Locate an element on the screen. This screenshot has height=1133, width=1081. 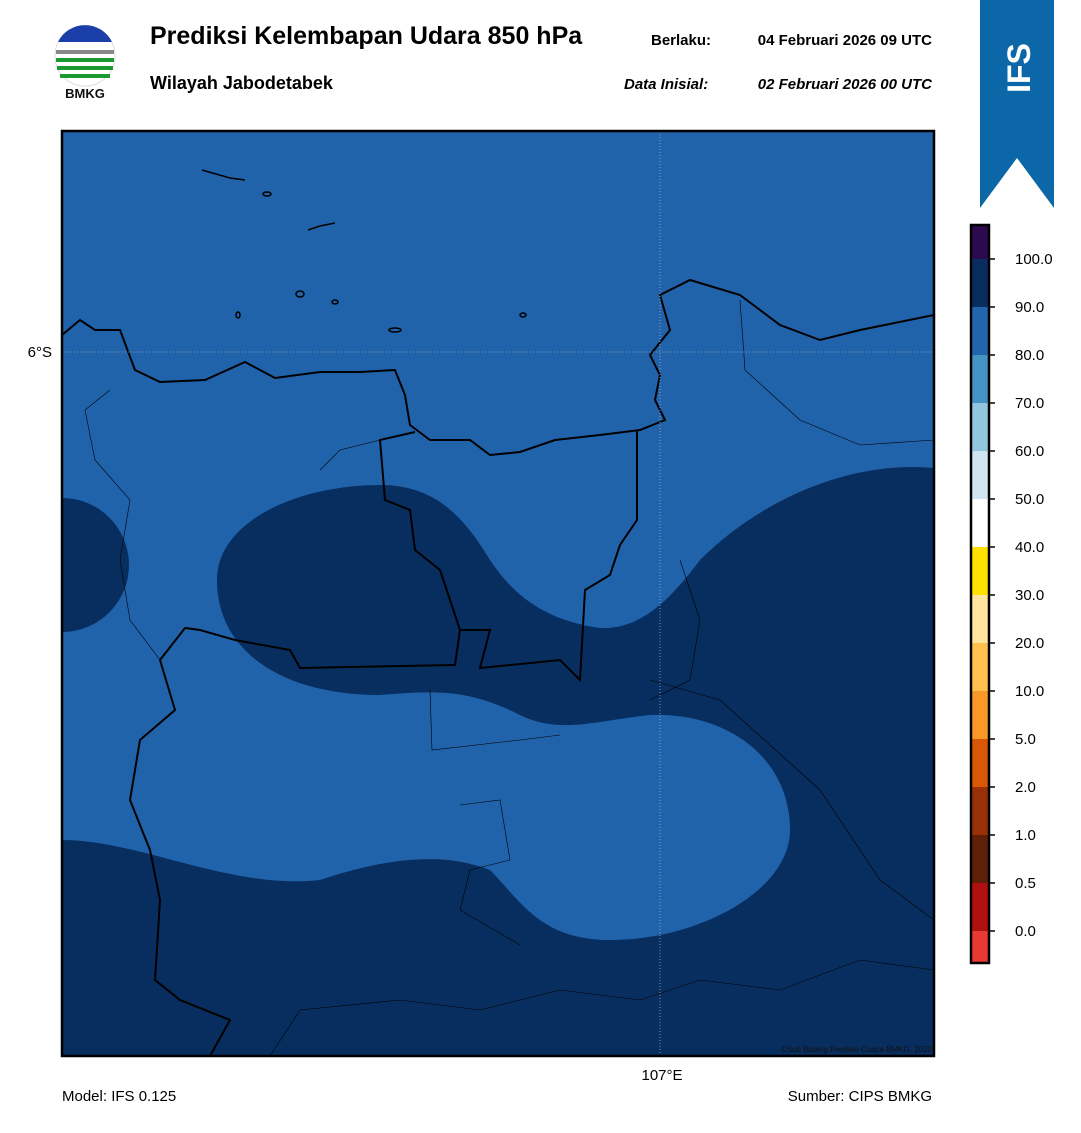
colorbar-label: 0.0 is located at coordinates (1025, 931).